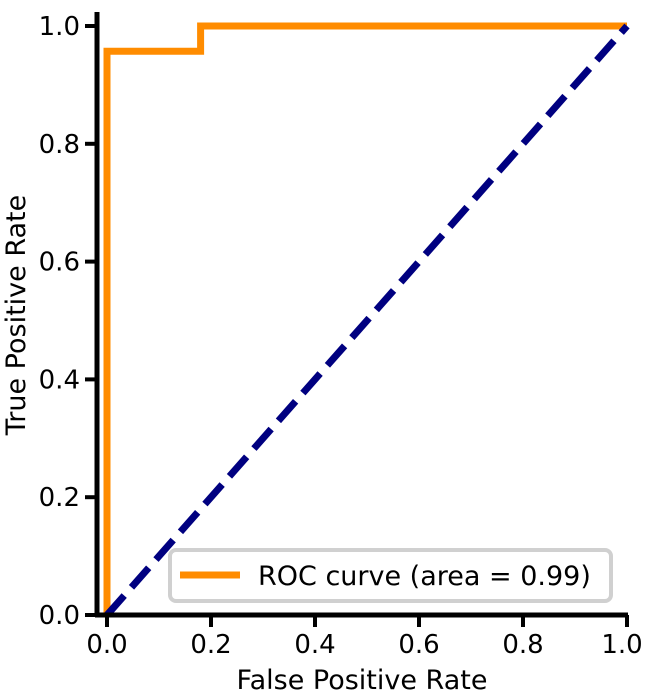  I want to click on legend: ROC curve (area = 0.99), so click(390, 575).